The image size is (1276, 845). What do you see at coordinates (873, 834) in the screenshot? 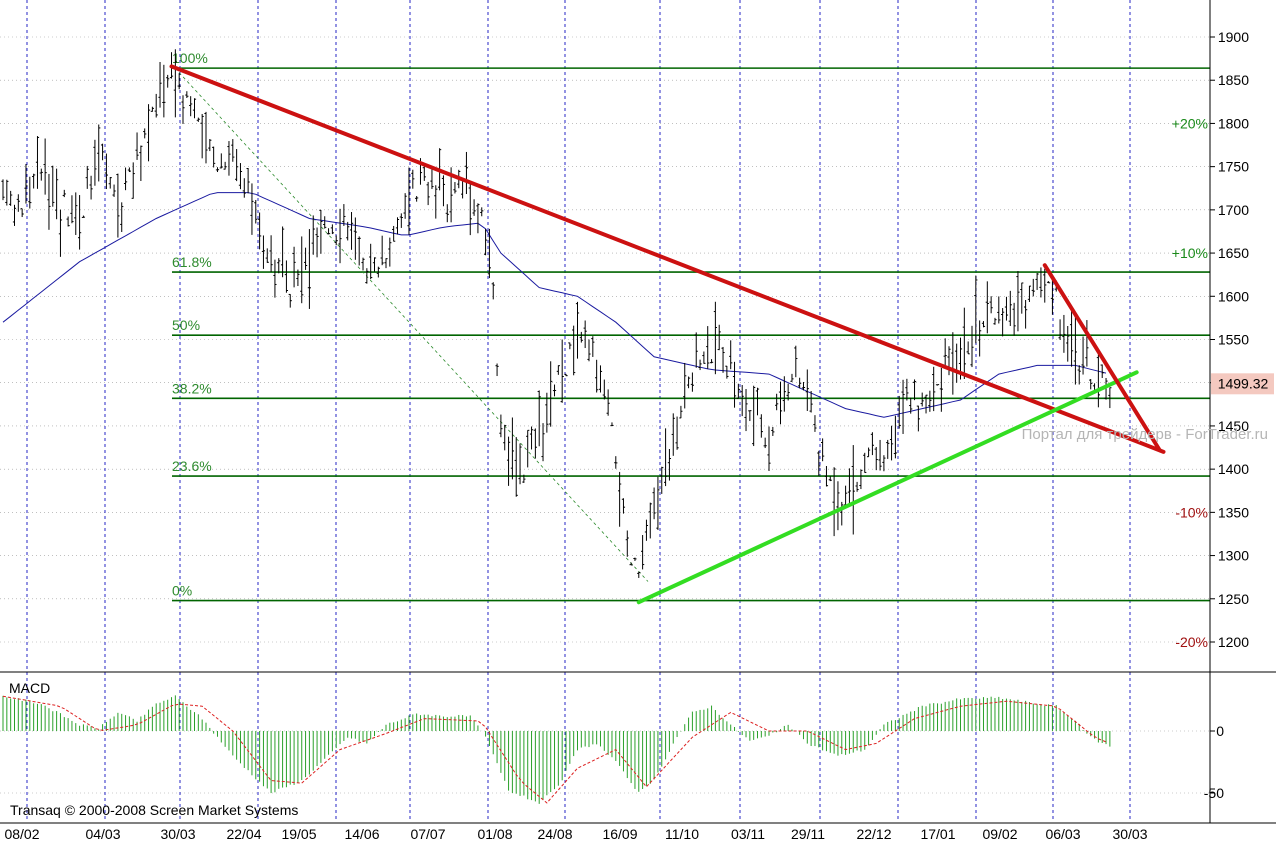
I see `x-tick-label: 22/12` at bounding box center [873, 834].